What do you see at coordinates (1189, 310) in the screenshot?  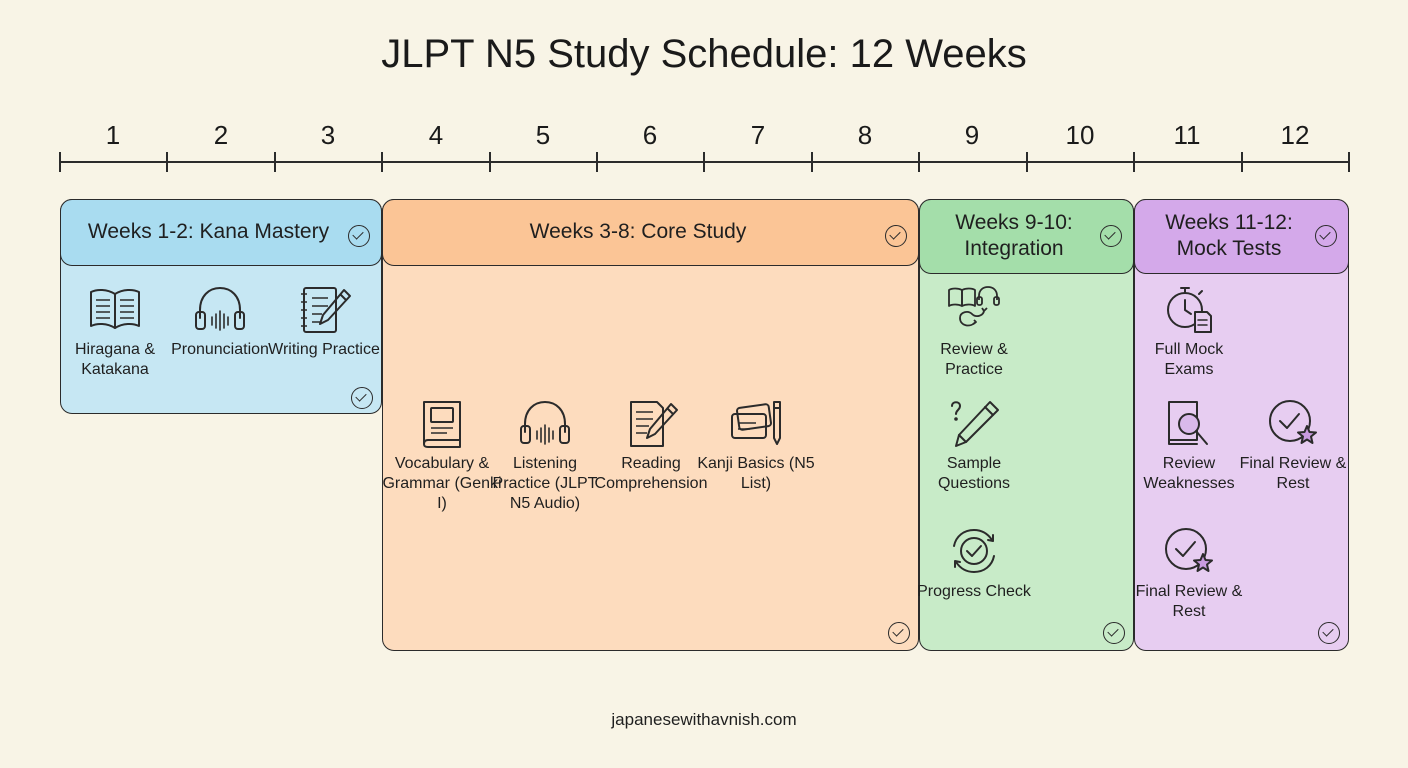 I see `stopwatch-document-icon` at bounding box center [1189, 310].